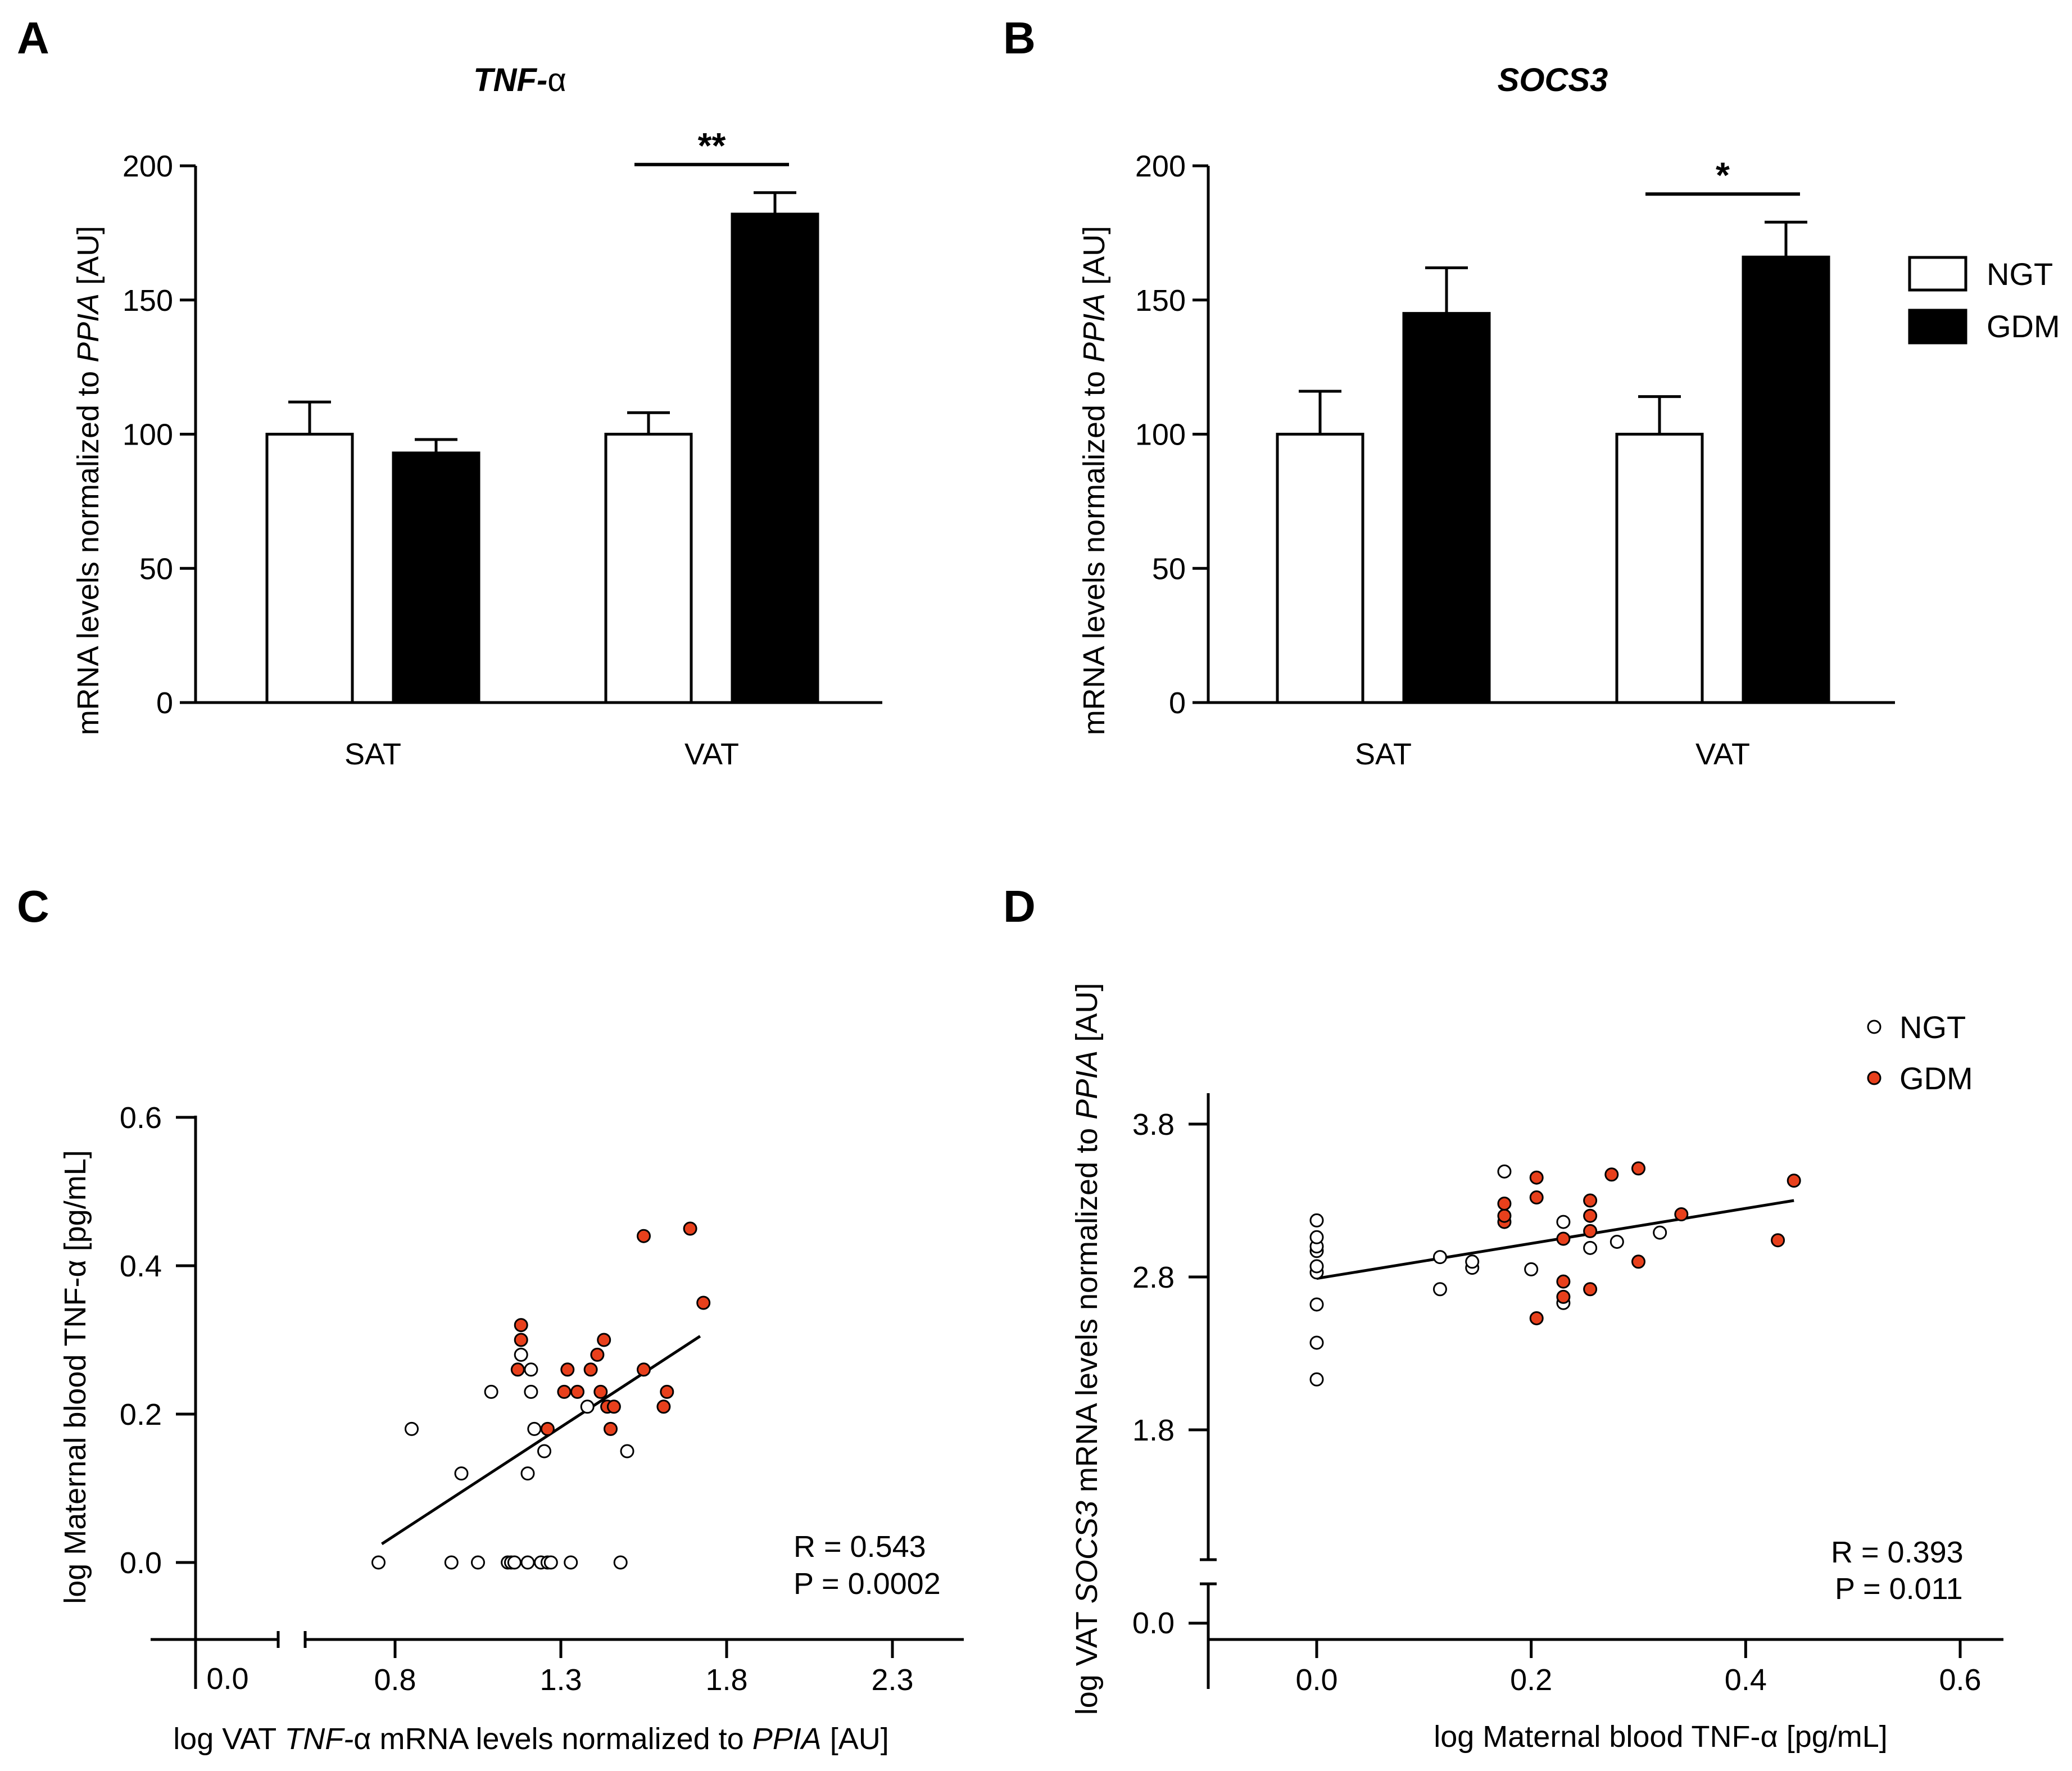  I want to click on chart-c-ylabel: log Maternal blood TNF-α [pg/mL], so click(75, 1377).